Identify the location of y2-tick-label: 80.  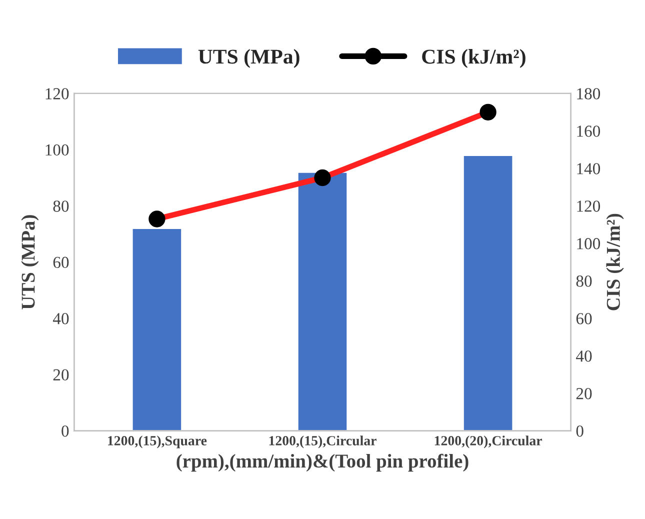
(584, 281).